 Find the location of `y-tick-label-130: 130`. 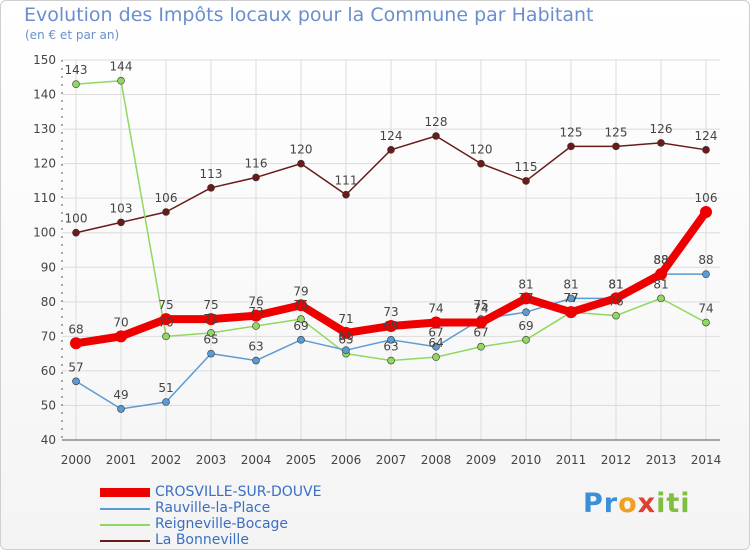

y-tick-label-130: 130 is located at coordinates (44, 129).